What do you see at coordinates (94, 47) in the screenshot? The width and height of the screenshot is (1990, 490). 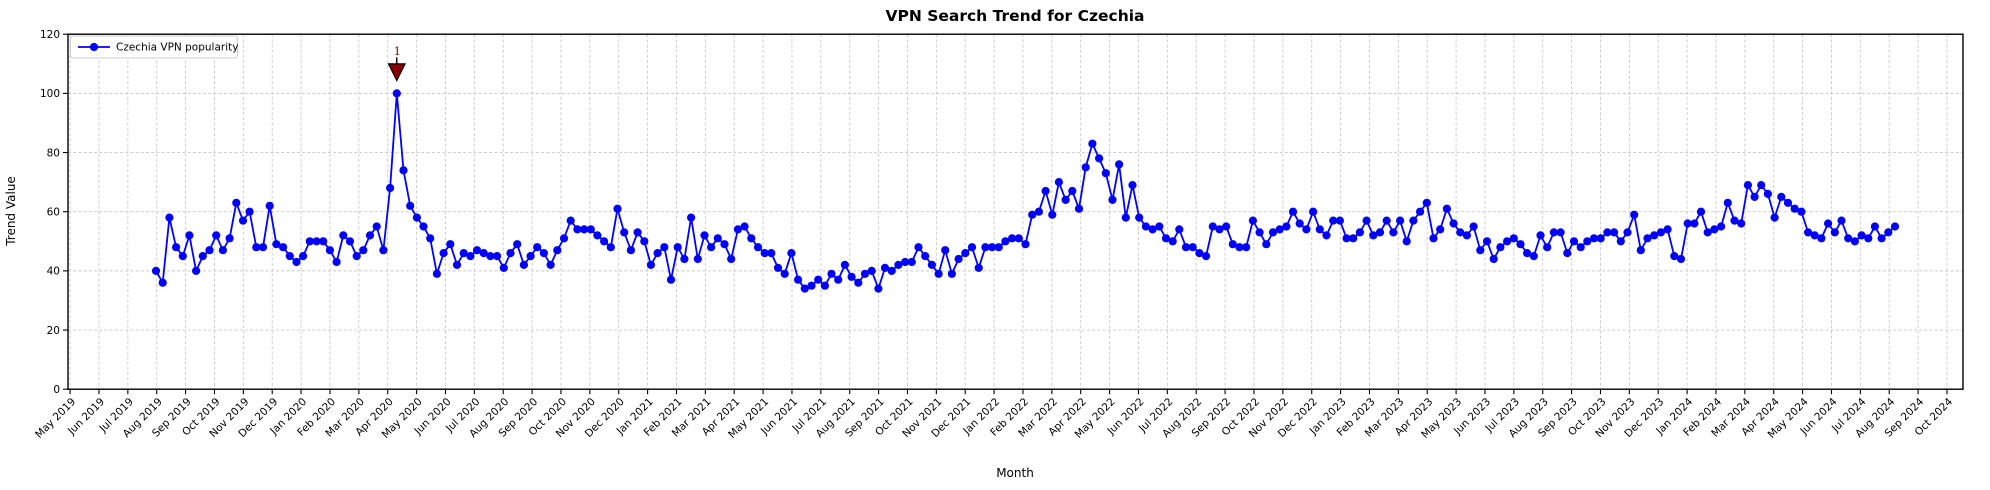 I see `legend-marker-icon` at bounding box center [94, 47].